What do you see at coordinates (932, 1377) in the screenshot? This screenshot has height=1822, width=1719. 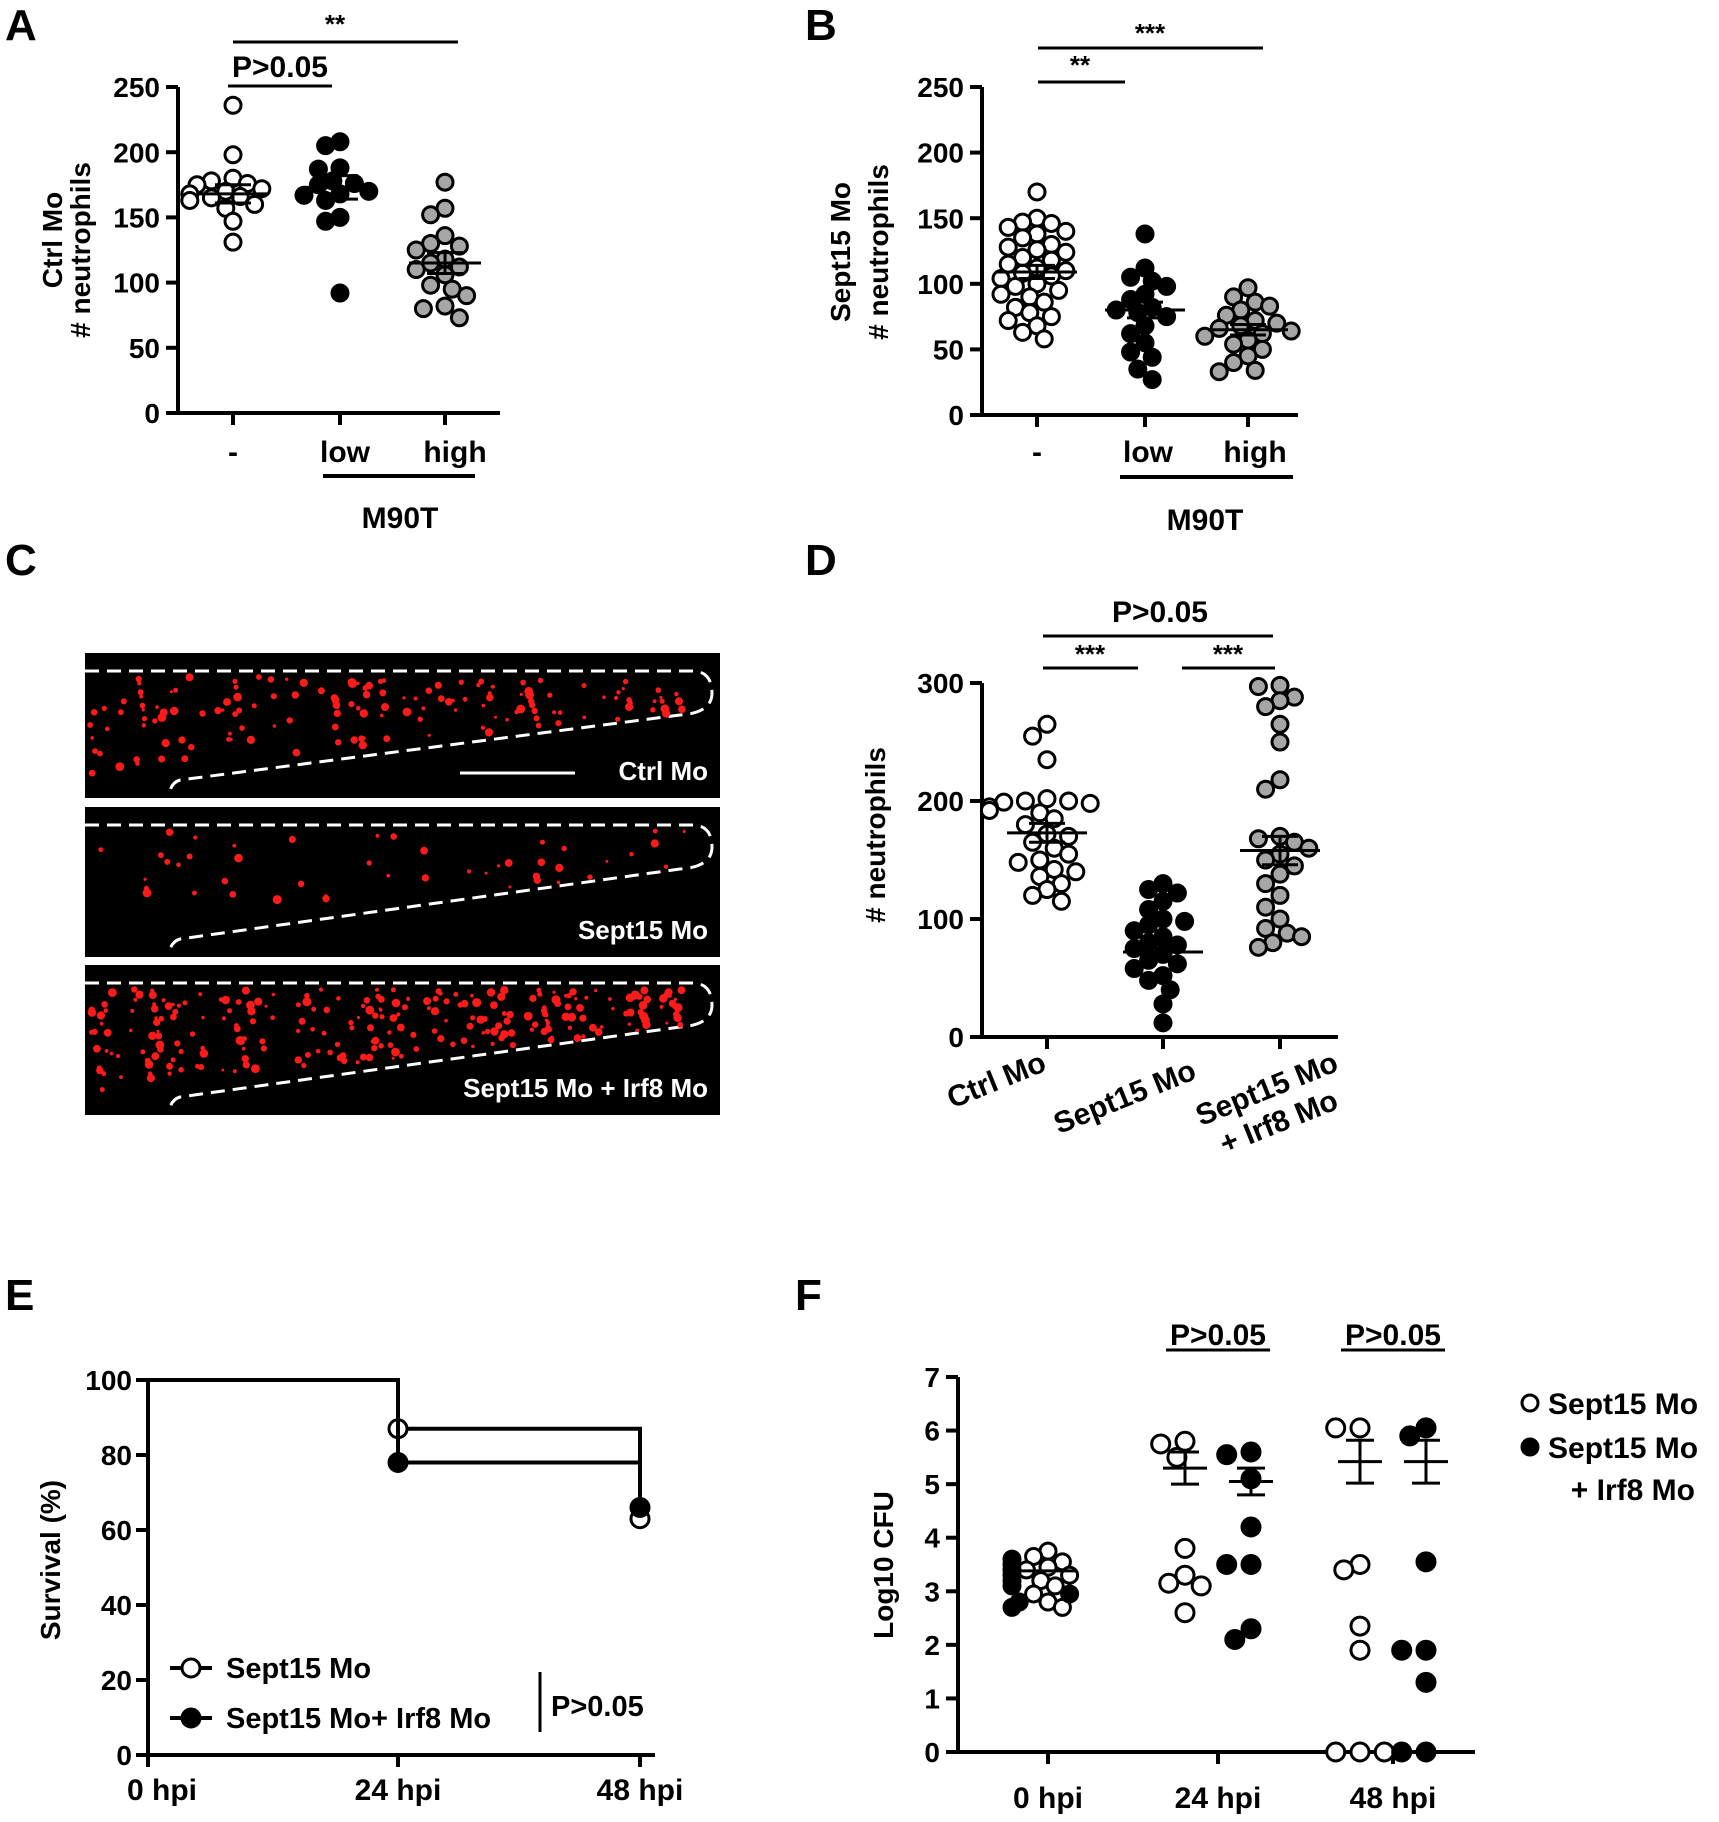 I see `panel-f-y-tick-label: 7` at bounding box center [932, 1377].